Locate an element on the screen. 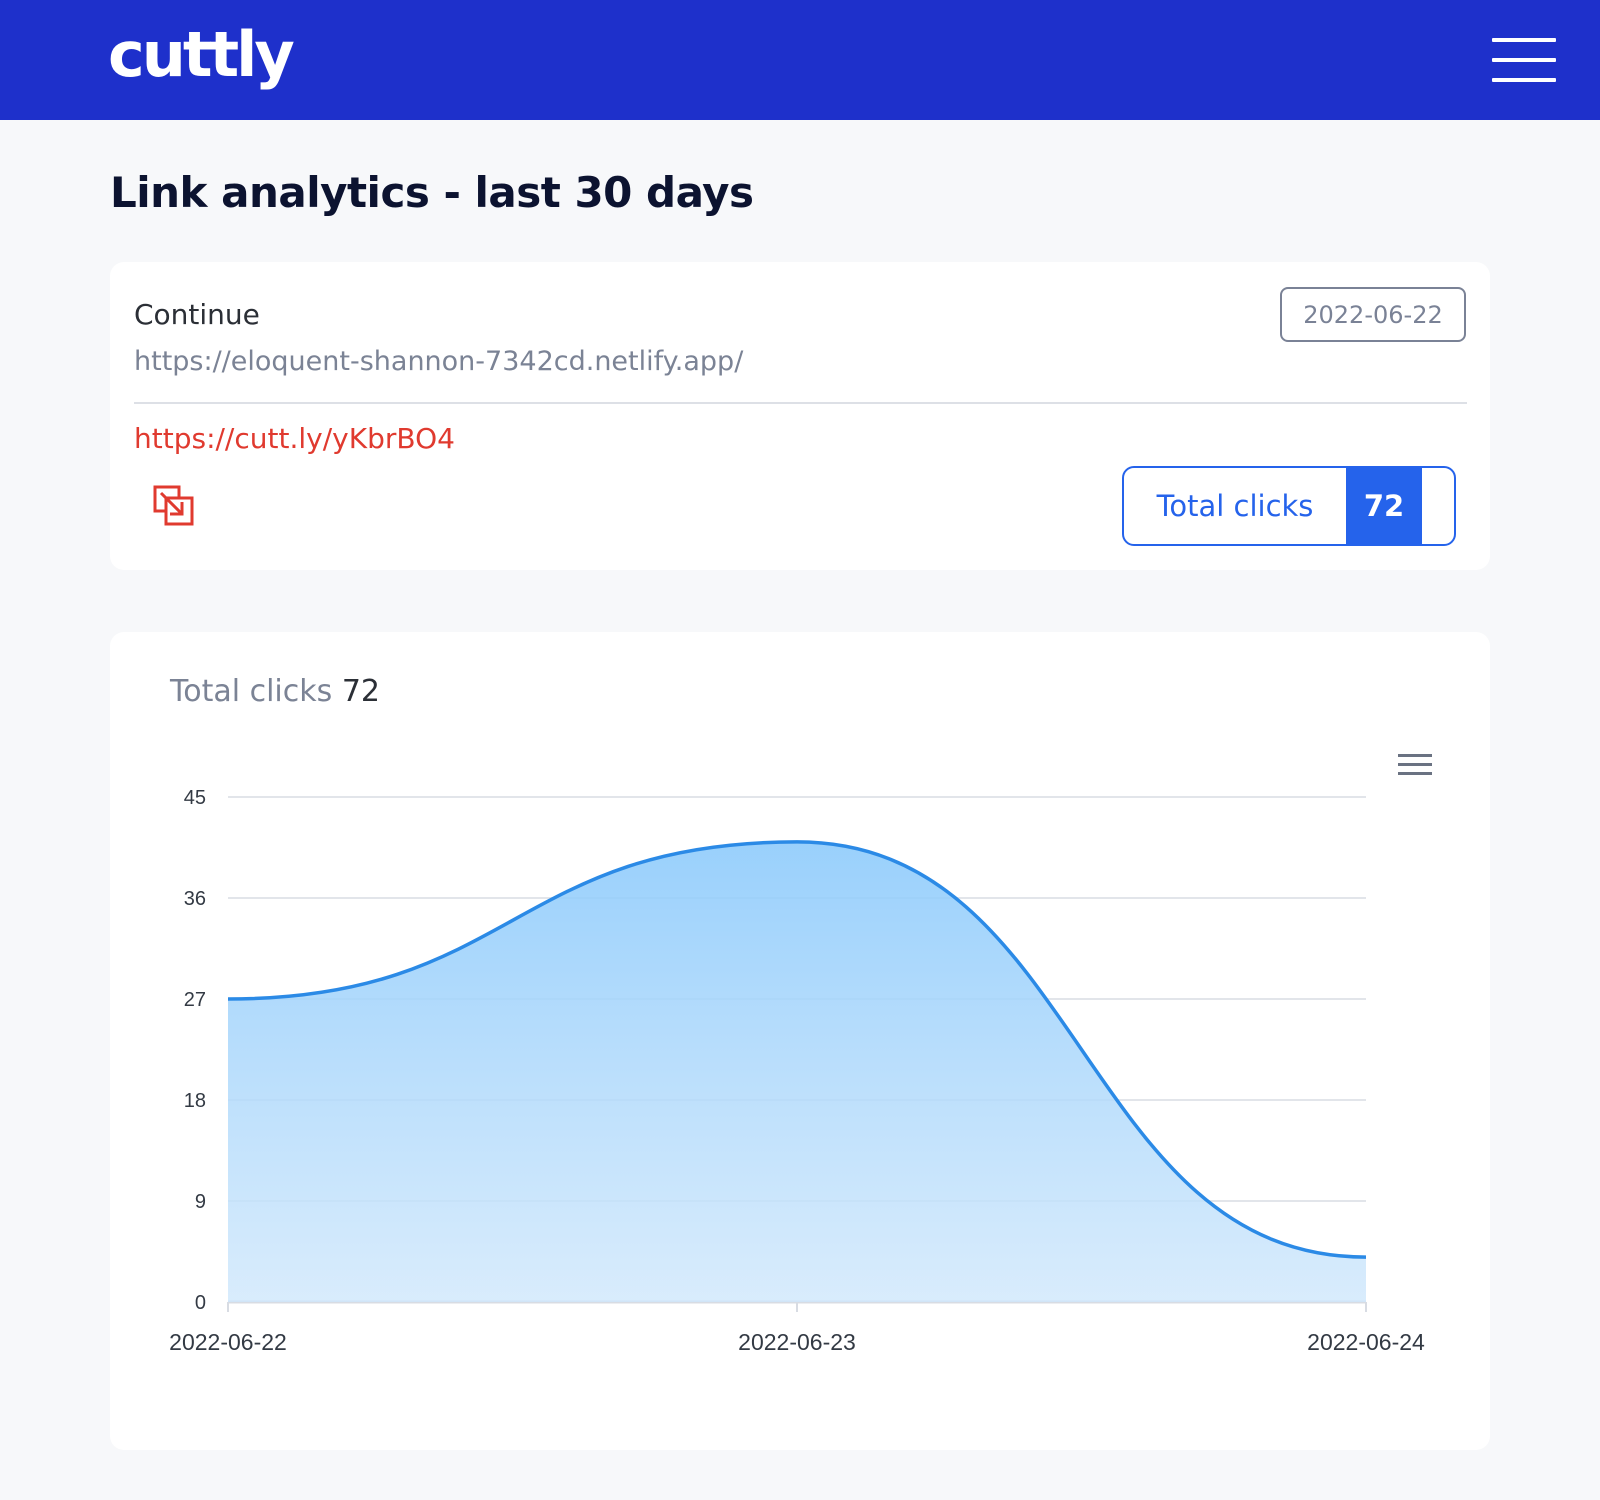 This screenshot has height=1500, width=1600. chart-title-label: Total clicks is located at coordinates (251, 691).